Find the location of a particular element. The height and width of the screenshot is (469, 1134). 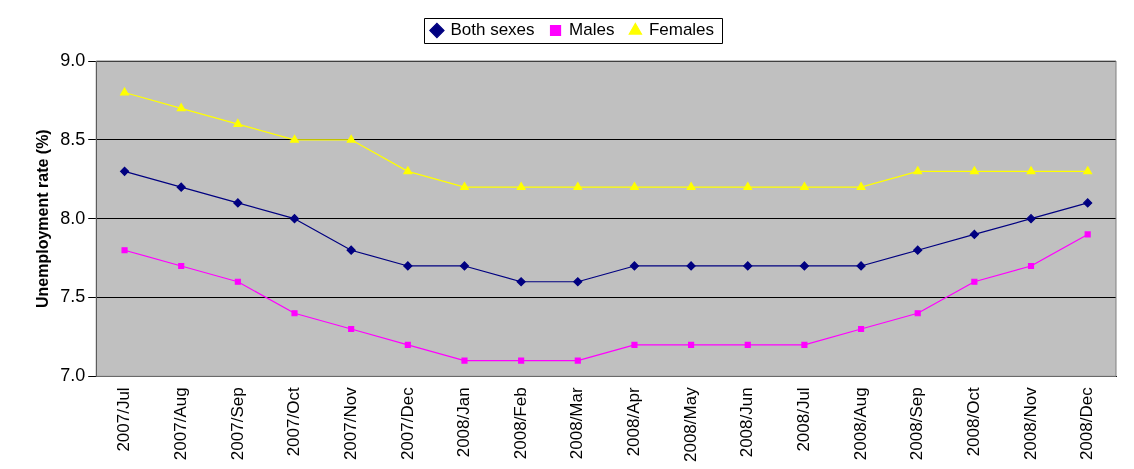

x-tick-label: 2007/Dec is located at coordinates (407, 423).